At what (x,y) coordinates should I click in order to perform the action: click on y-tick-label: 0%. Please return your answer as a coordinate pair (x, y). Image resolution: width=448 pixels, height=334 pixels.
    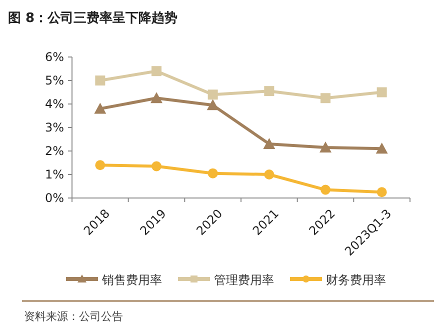
    Looking at the image, I should click on (54, 198).